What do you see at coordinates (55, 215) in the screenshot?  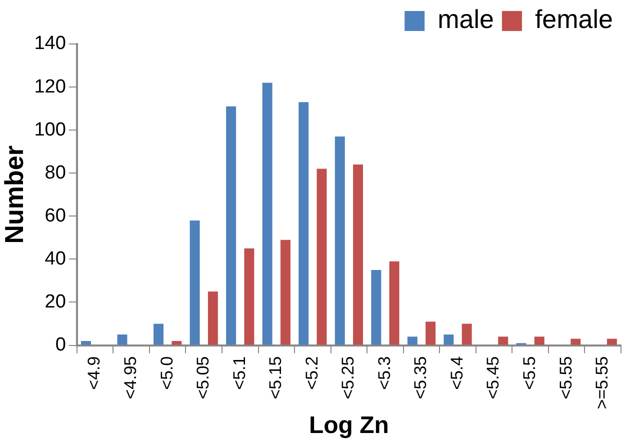 I see `y-tick-label: 60` at bounding box center [55, 215].